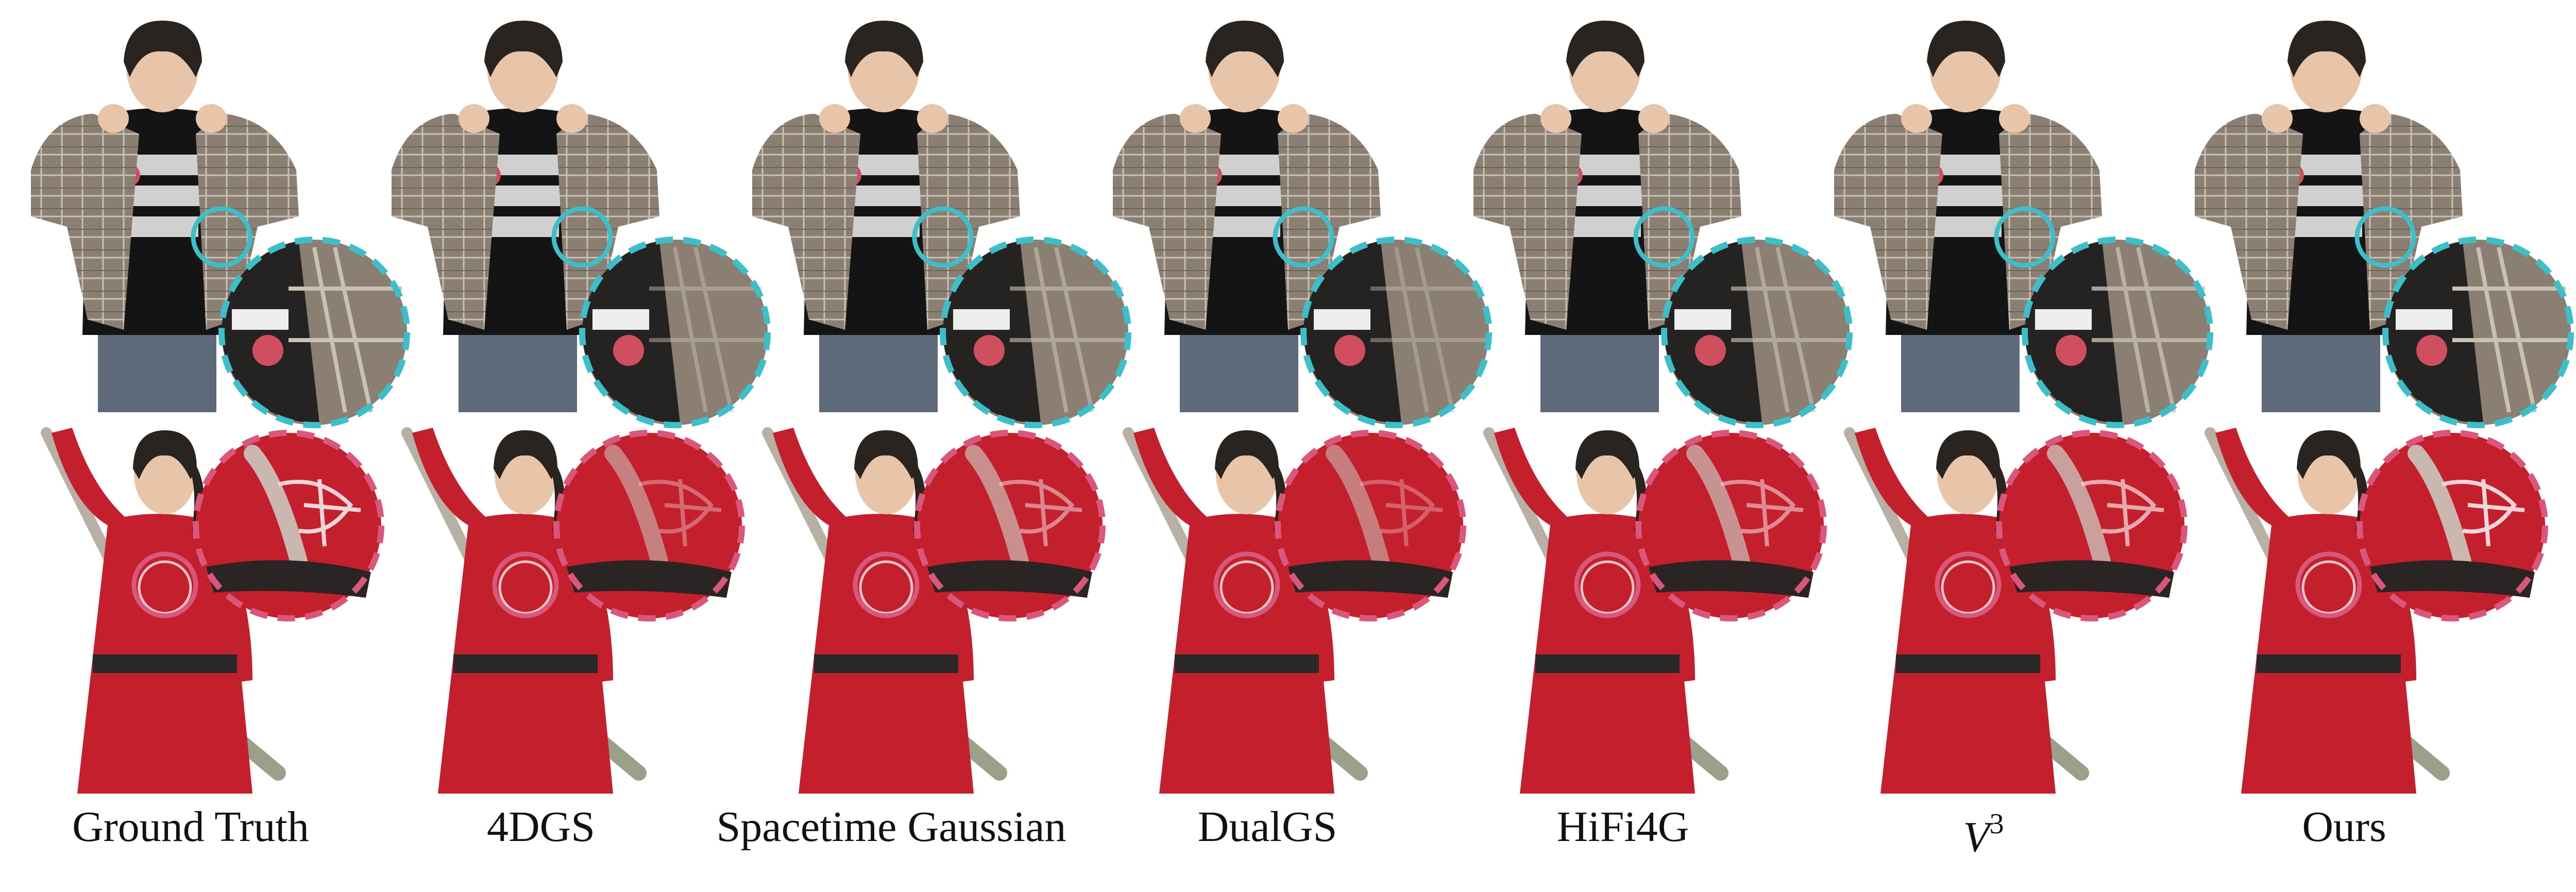  What do you see at coordinates (212, 610) in the screenshot?
I see `row2-cell-gt` at bounding box center [212, 610].